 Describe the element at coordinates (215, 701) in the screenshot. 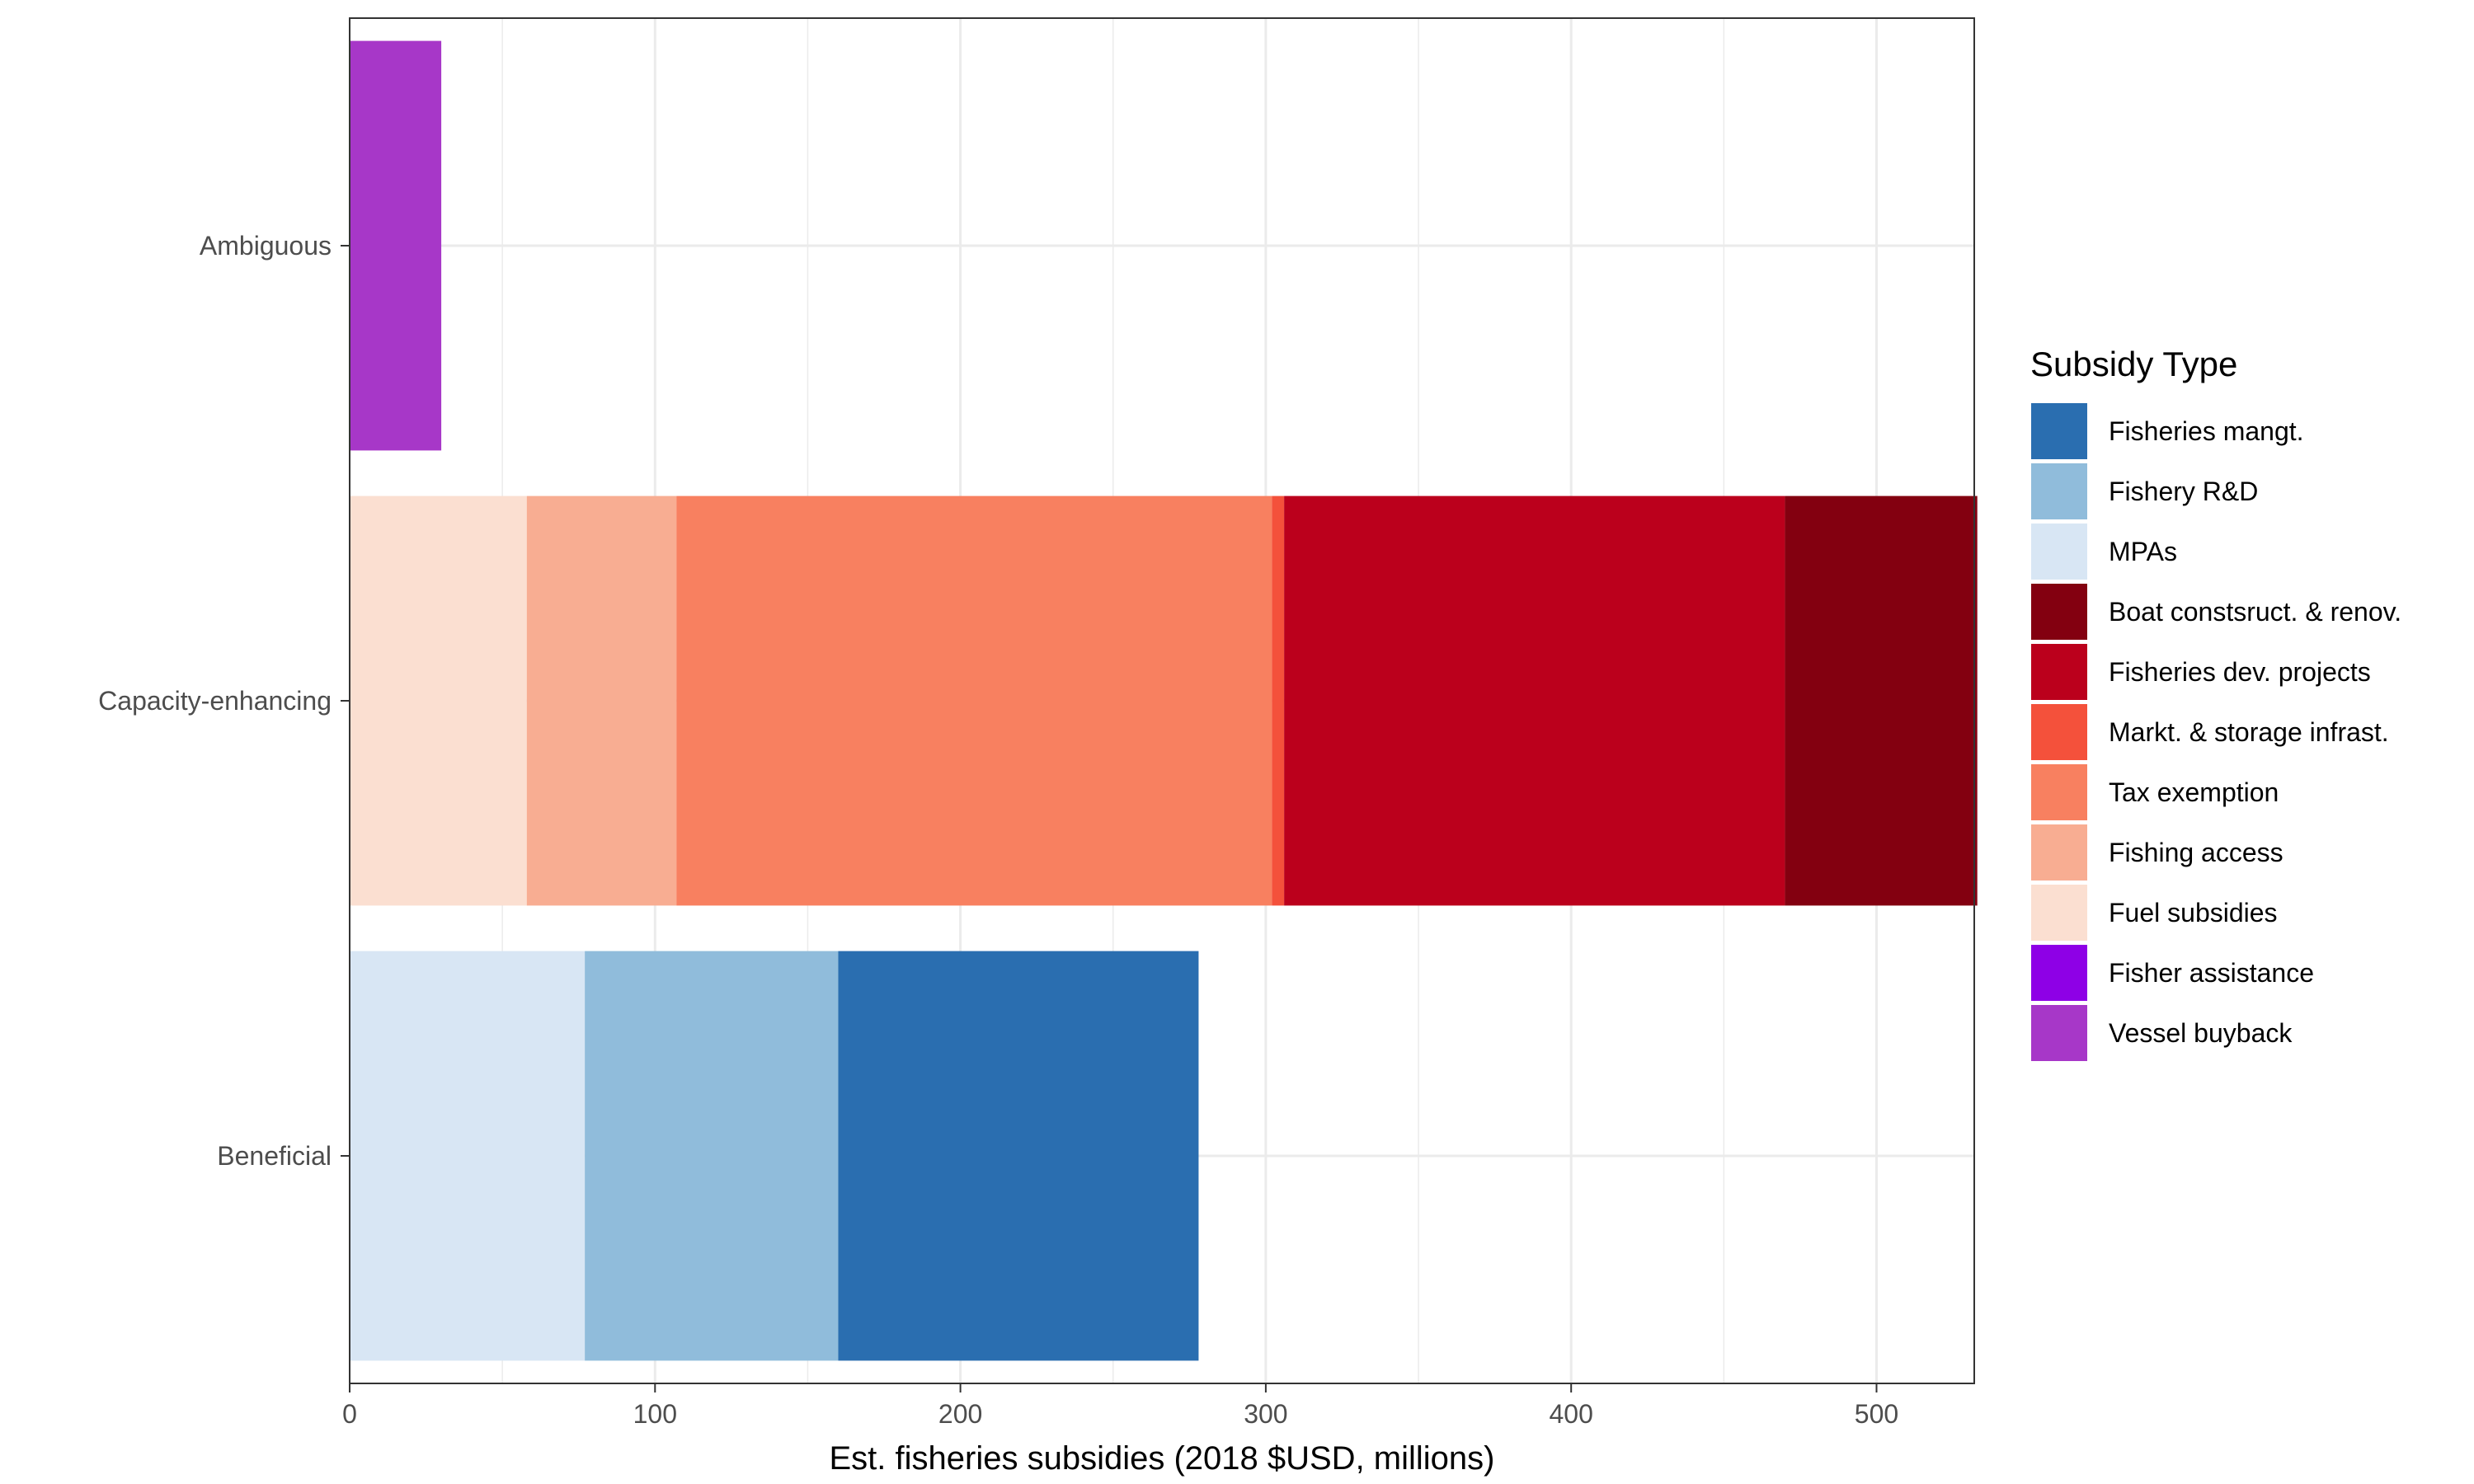

I see `y-tick-label: Capacity-enhancing` at that location.